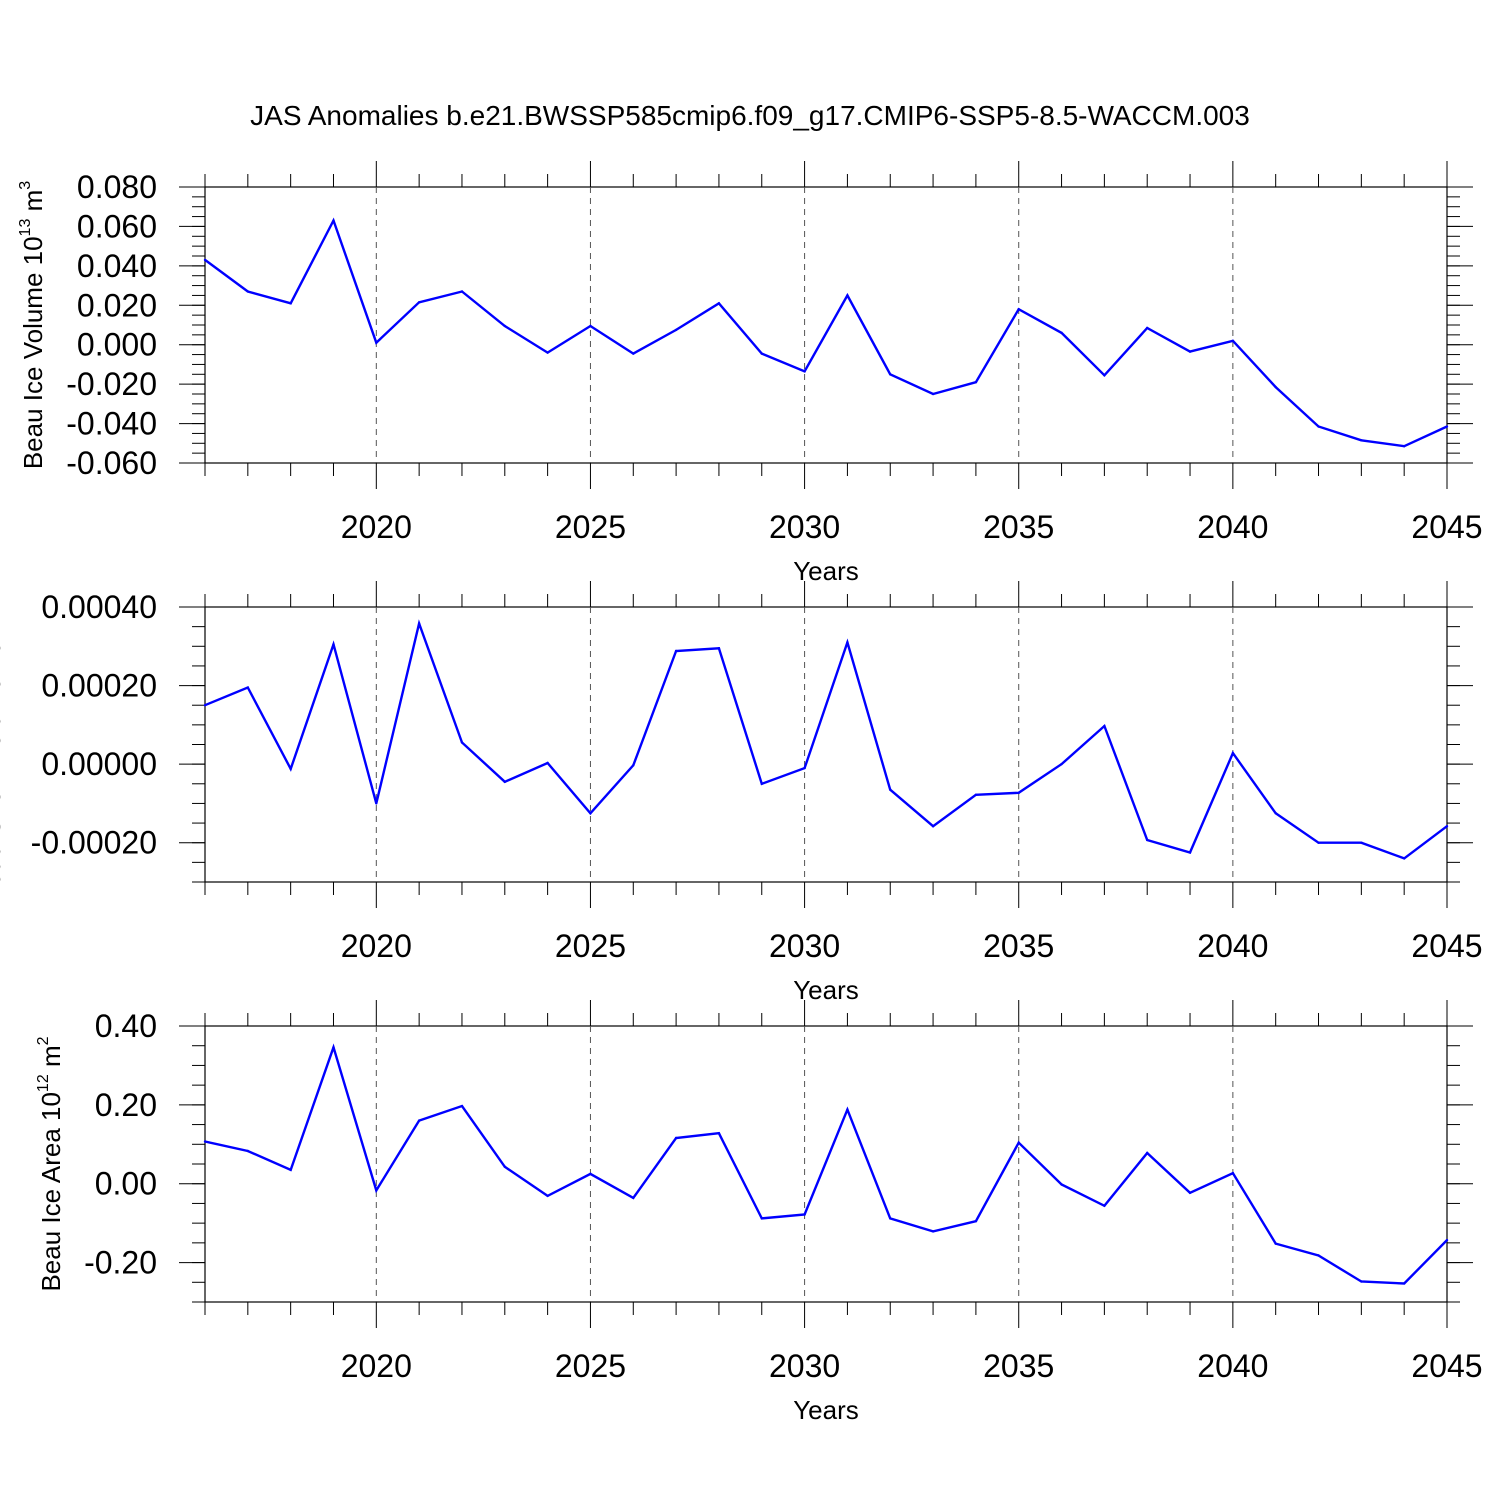 The height and width of the screenshot is (1500, 1500). What do you see at coordinates (804, 946) in the screenshot?
I see `x-tick-label: 2030` at bounding box center [804, 946].